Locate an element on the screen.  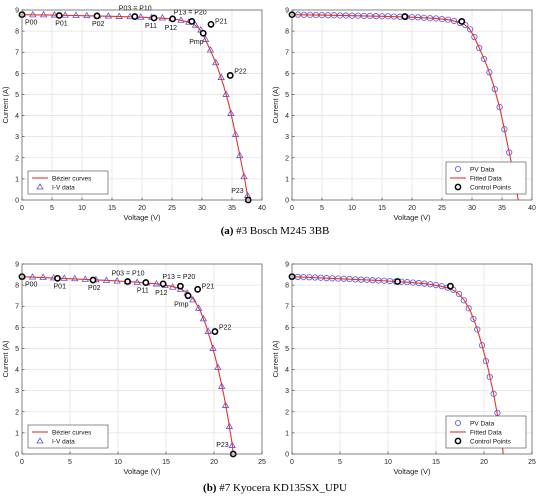
x-tick-label: 0 is located at coordinates (292, 208).